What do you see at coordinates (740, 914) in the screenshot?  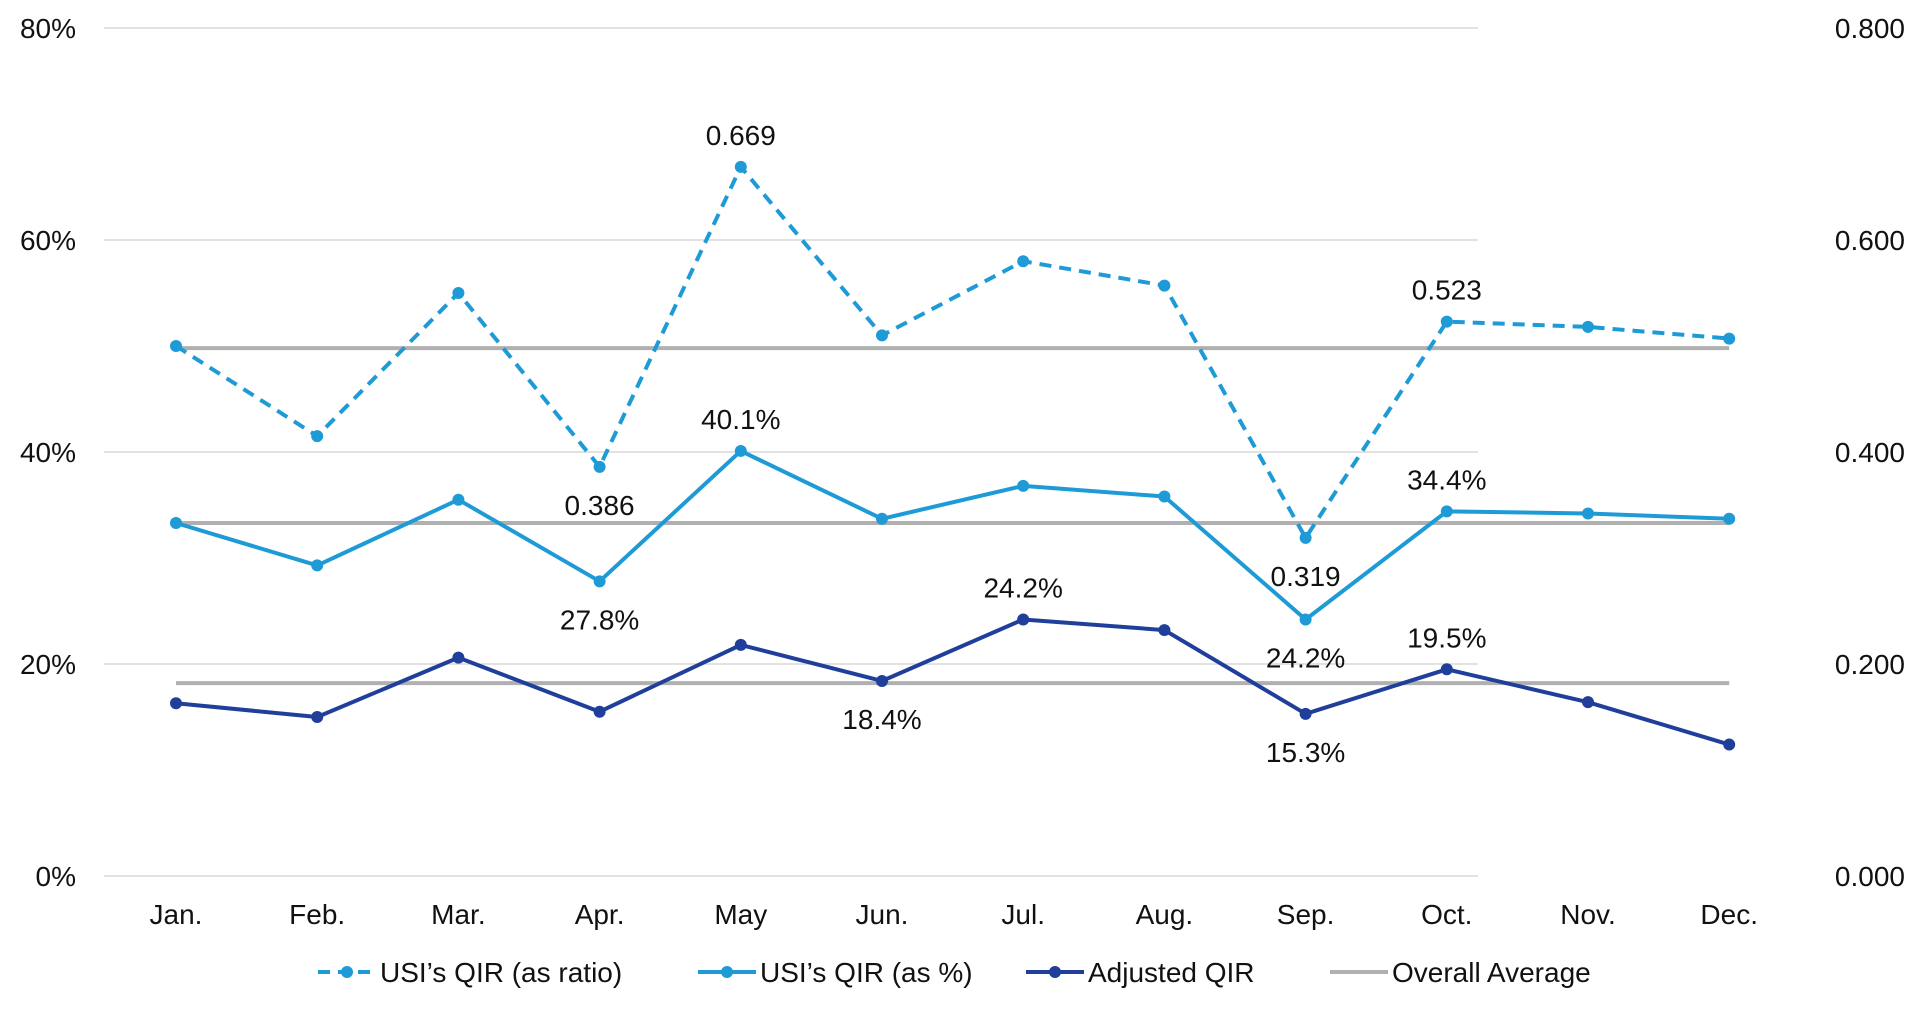 I see `x-category-label: May` at bounding box center [740, 914].